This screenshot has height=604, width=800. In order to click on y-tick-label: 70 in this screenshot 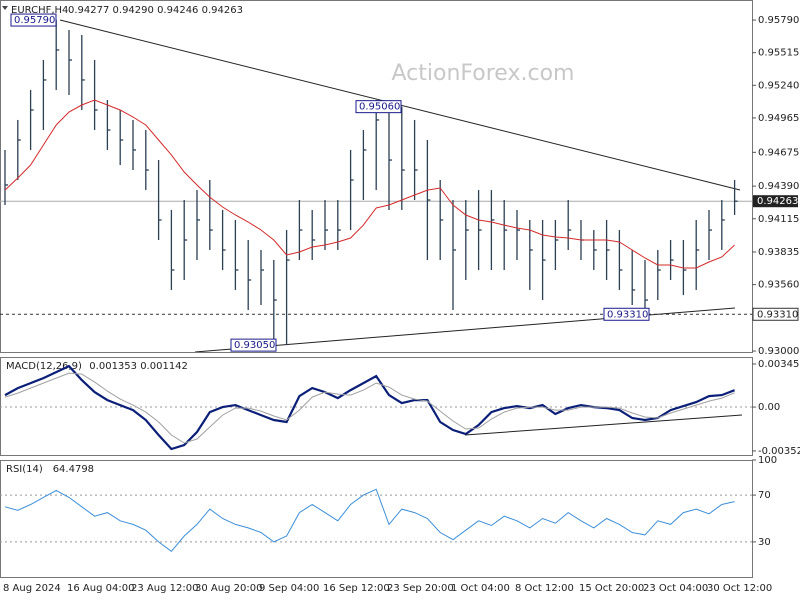, I will do `click(764, 495)`.